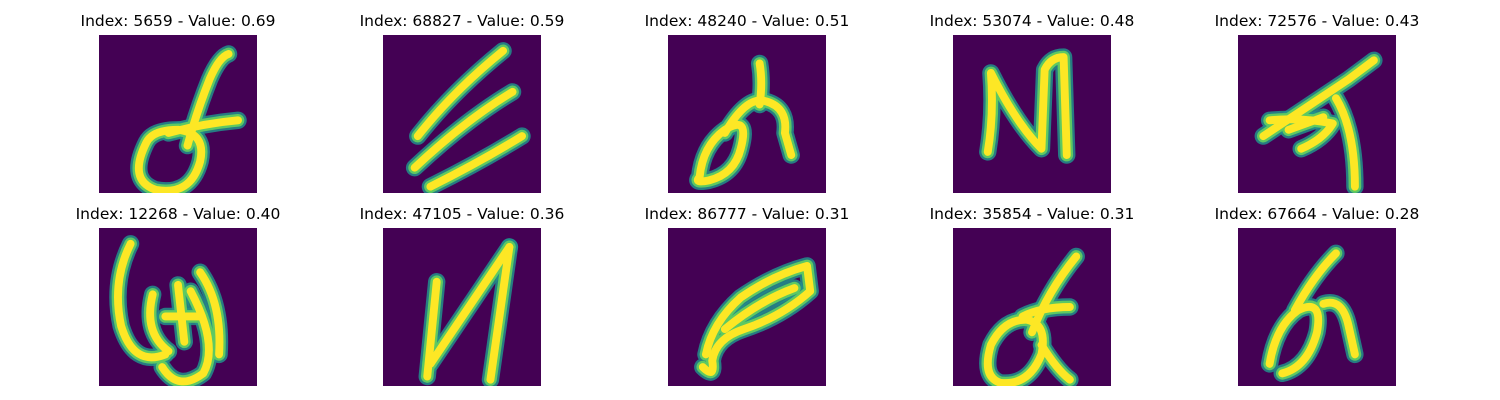 This screenshot has height=400, width=1500. Describe the element at coordinates (178, 114) in the screenshot. I see `loop-cross-icon` at that location.